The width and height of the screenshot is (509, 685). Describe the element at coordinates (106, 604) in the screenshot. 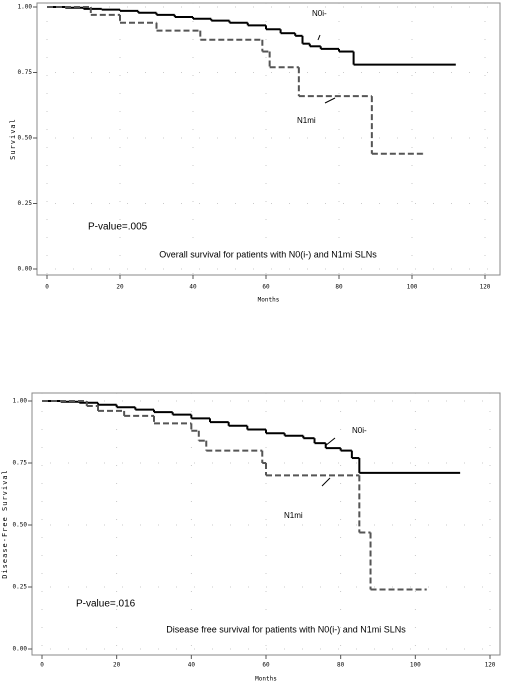

I see `p-value: P-value=.016` at that location.